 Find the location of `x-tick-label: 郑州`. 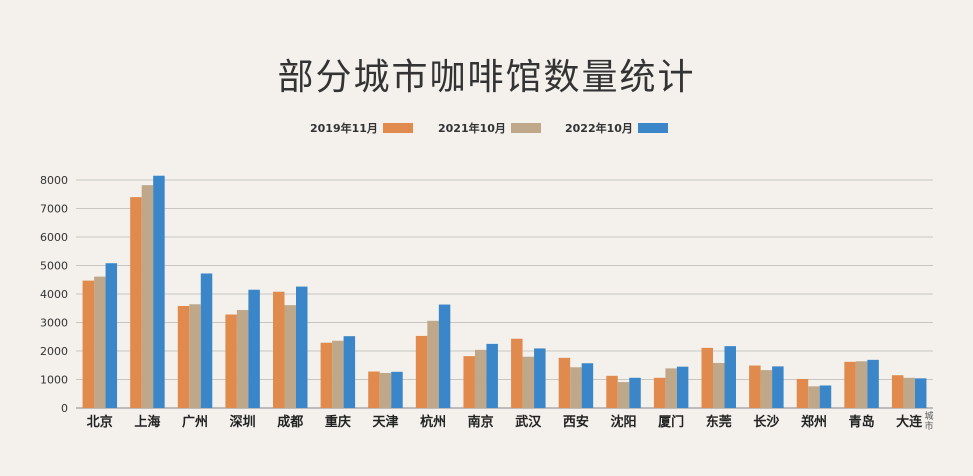

x-tick-label: 郑州 is located at coordinates (814, 422).